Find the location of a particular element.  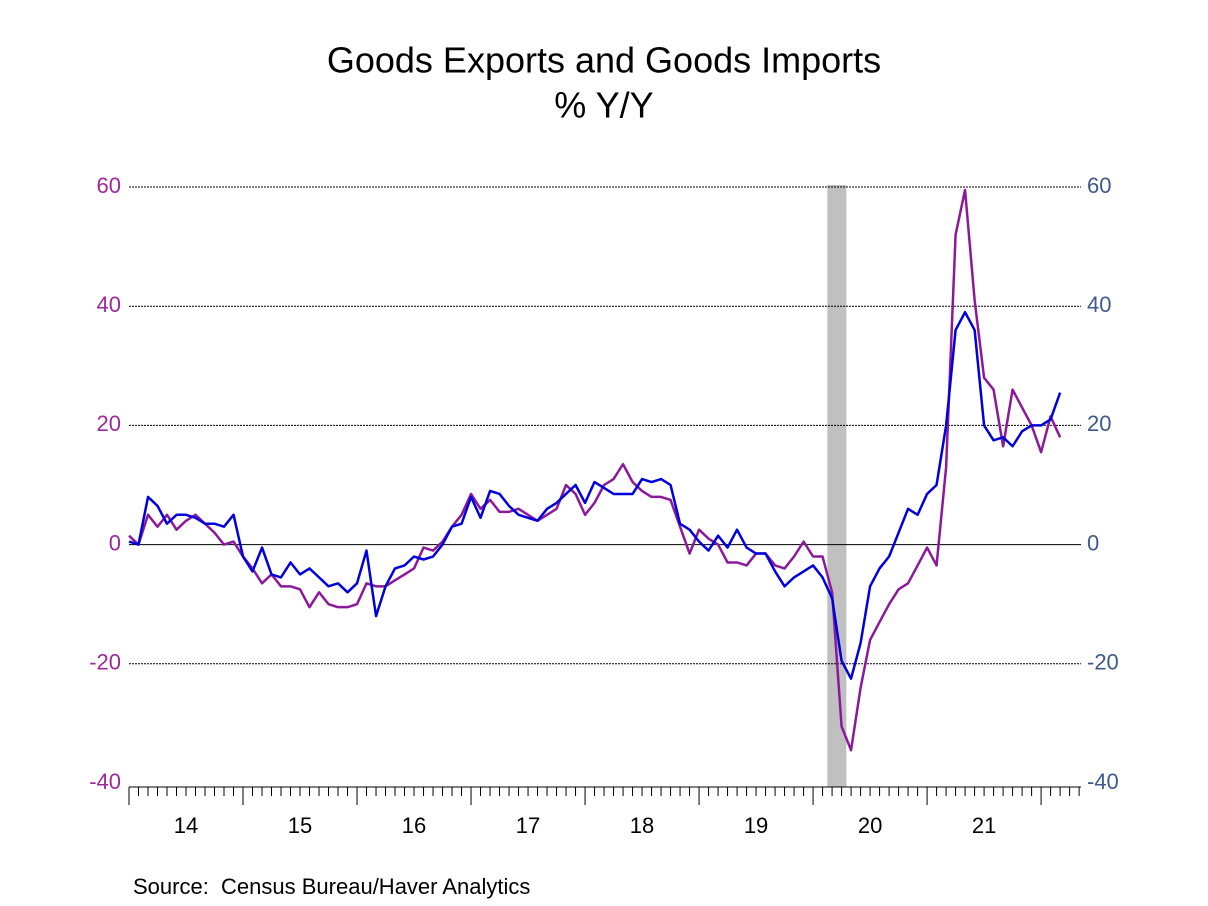

x-tick-label: 18 is located at coordinates (642, 825).